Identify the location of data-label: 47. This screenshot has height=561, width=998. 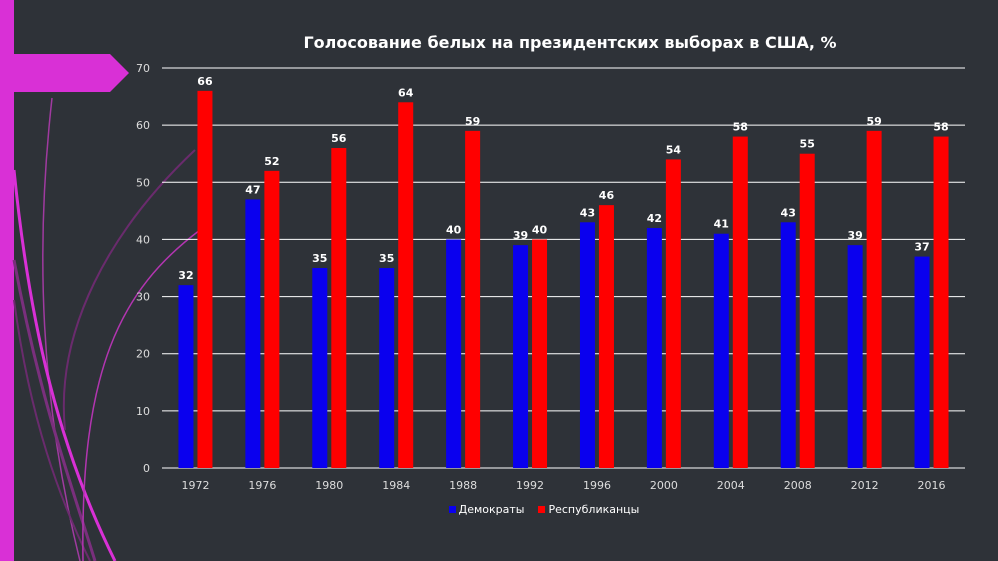
(252, 189).